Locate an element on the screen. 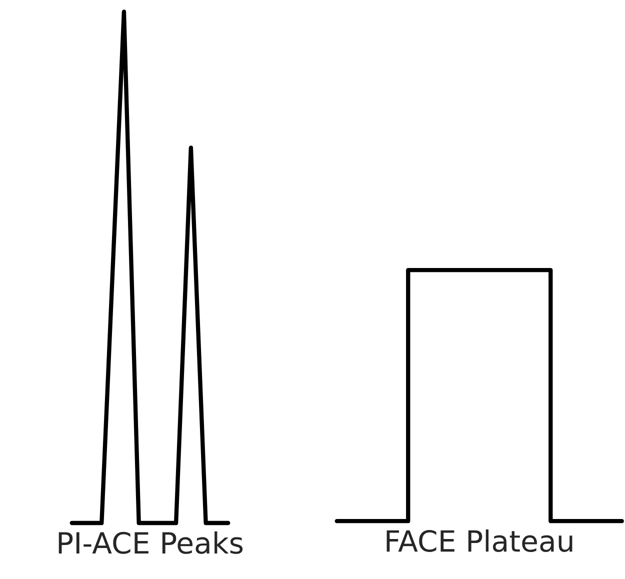 The width and height of the screenshot is (625, 579). x-axis-title: FACE Plateau is located at coordinates (479, 540).